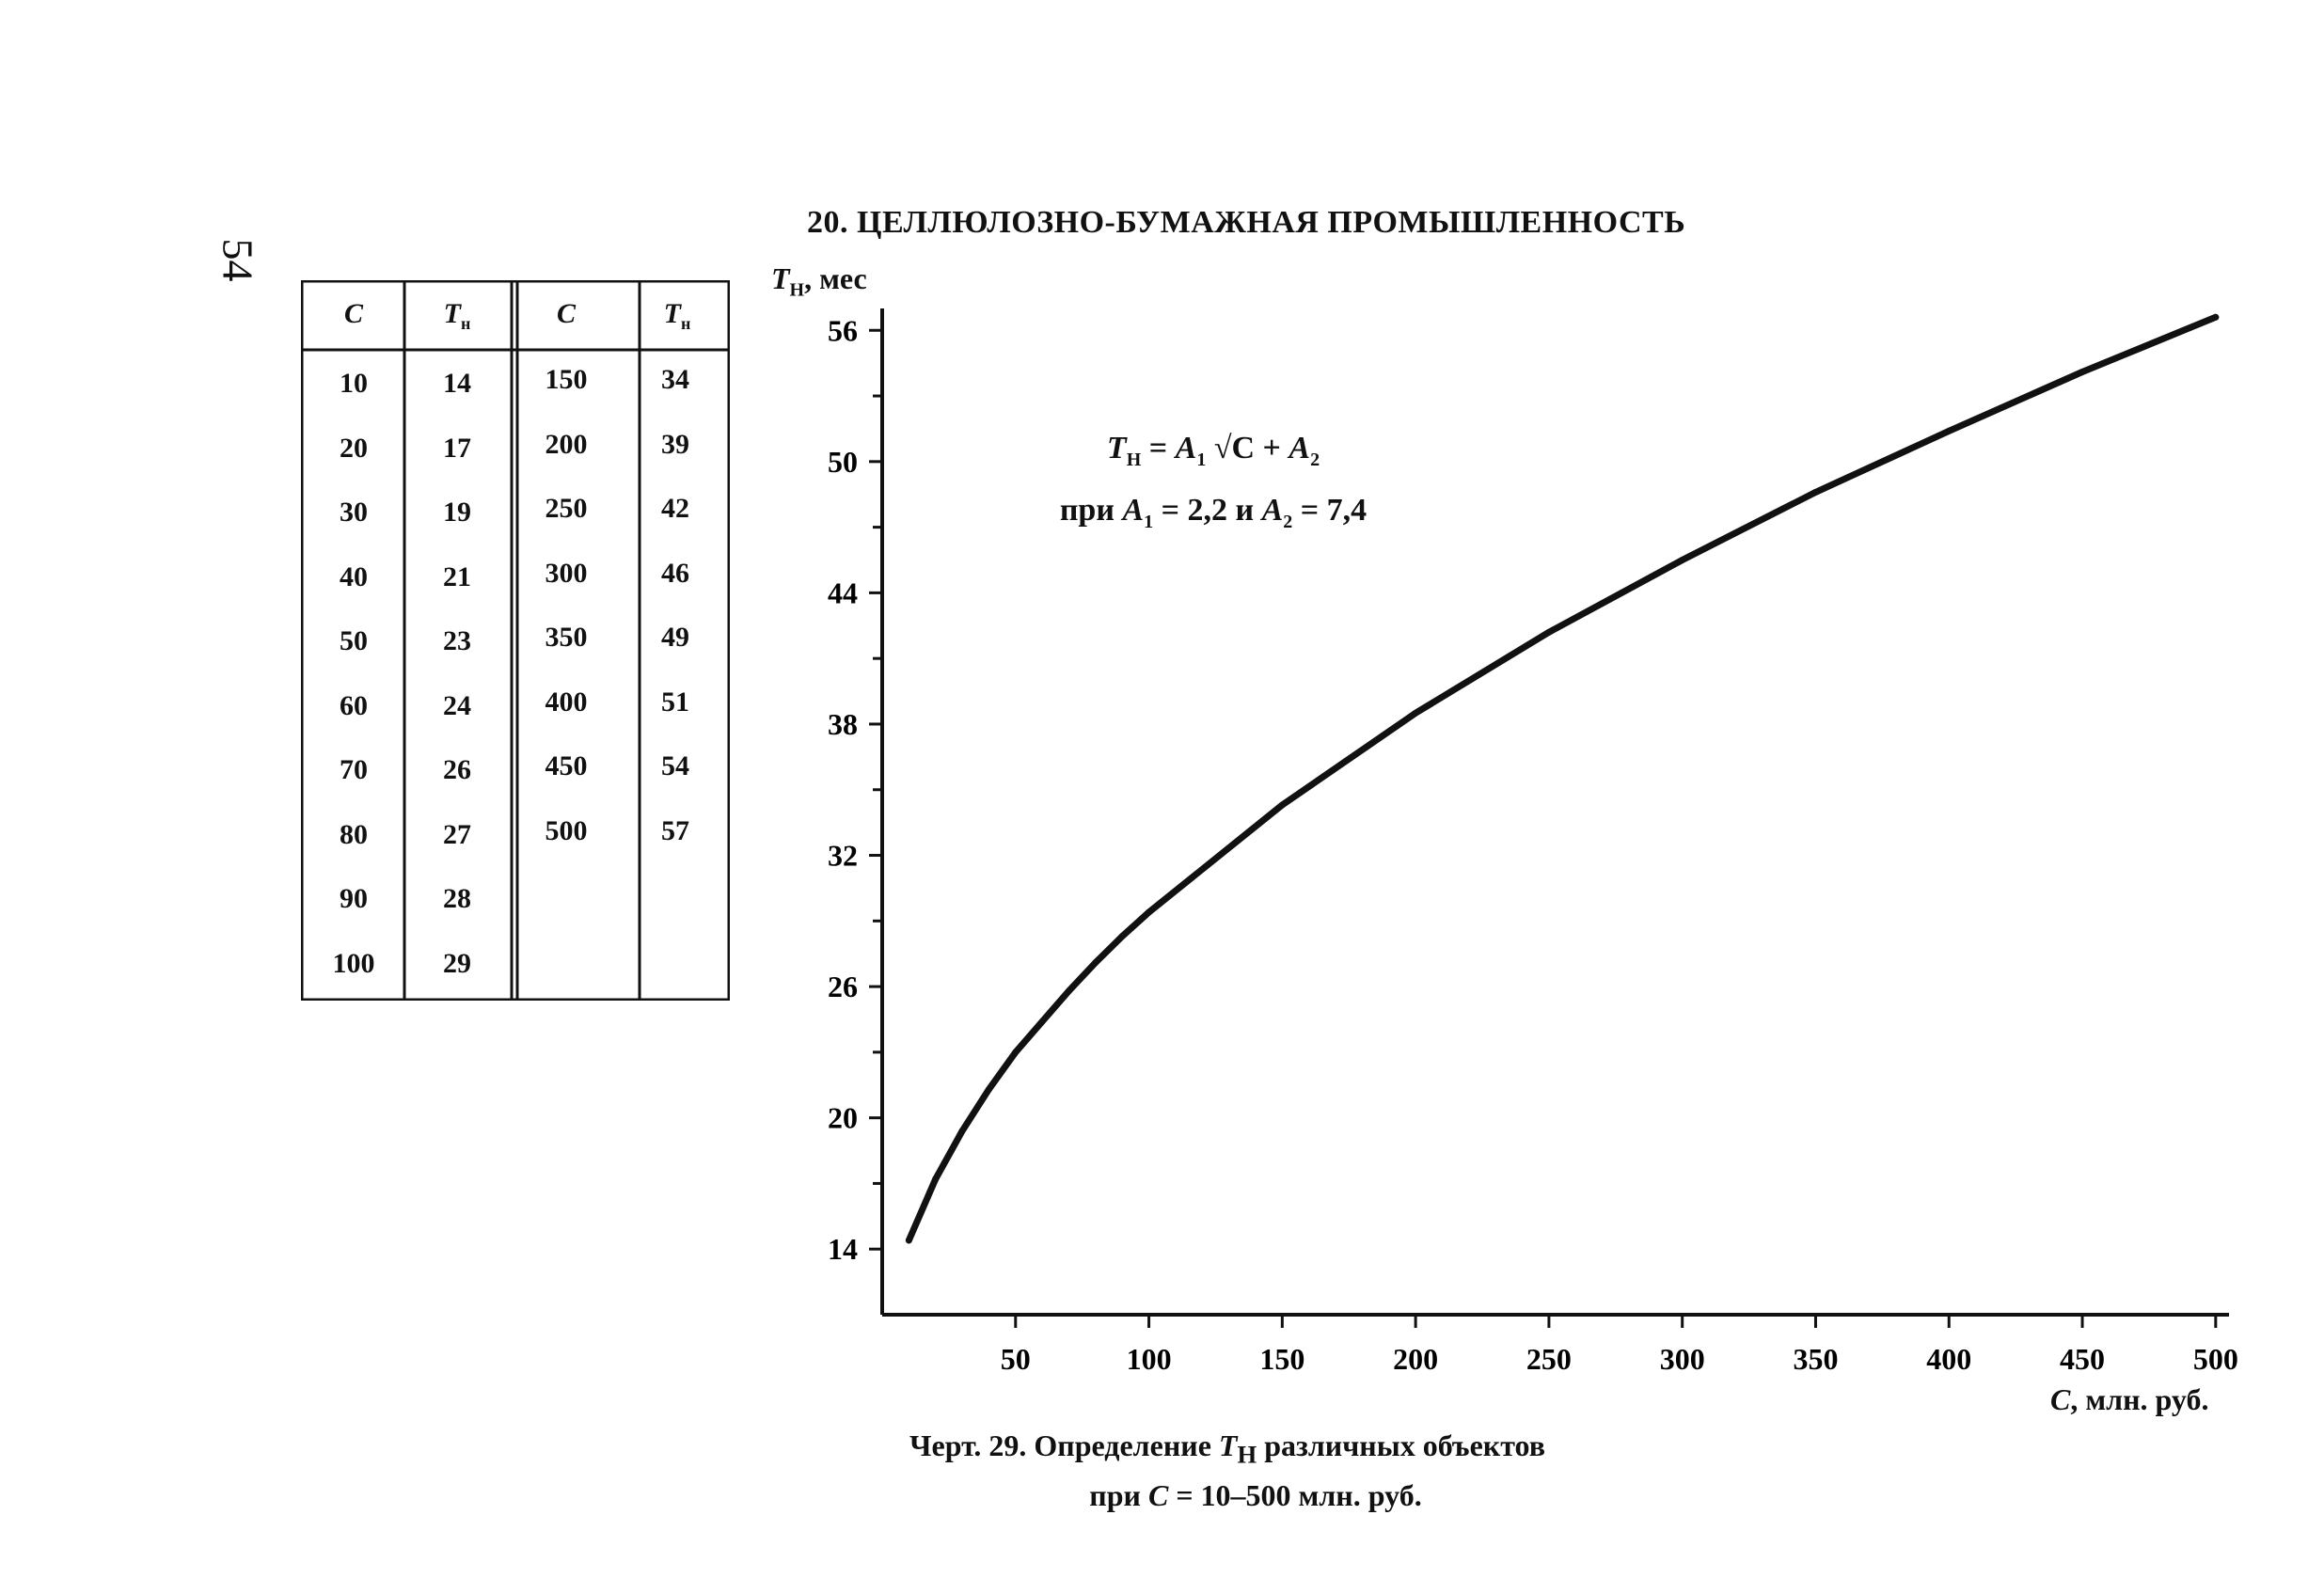 The height and width of the screenshot is (1594, 2324). I want to click on x-tick-label: 250, so click(1549, 1359).